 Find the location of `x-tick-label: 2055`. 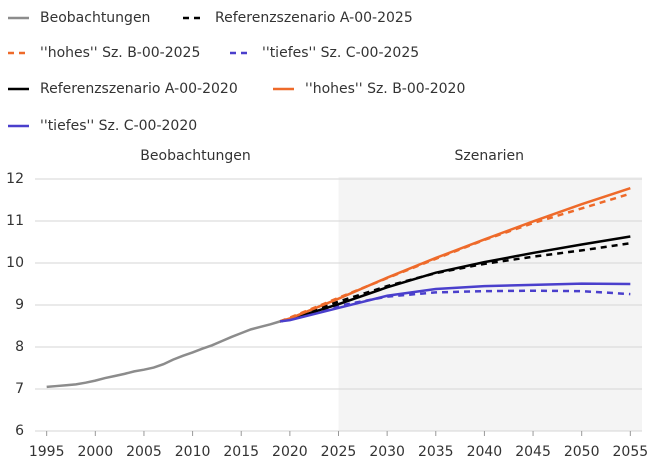

x-tick-label: 2055 is located at coordinates (631, 452).